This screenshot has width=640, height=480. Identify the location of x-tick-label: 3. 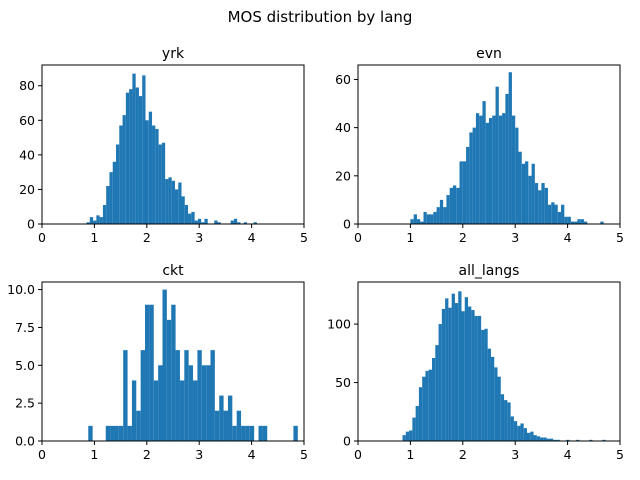
(199, 237).